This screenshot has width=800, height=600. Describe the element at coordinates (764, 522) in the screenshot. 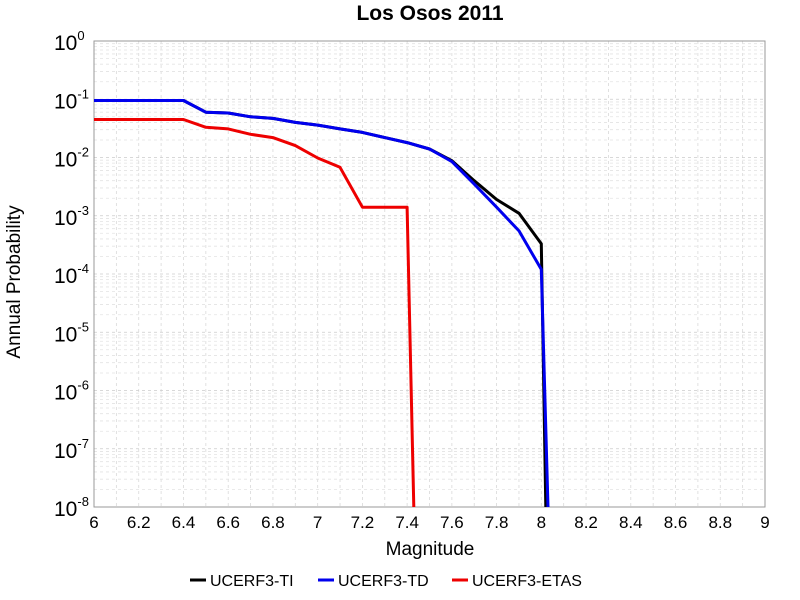

I see `x-tick-label: 9` at that location.